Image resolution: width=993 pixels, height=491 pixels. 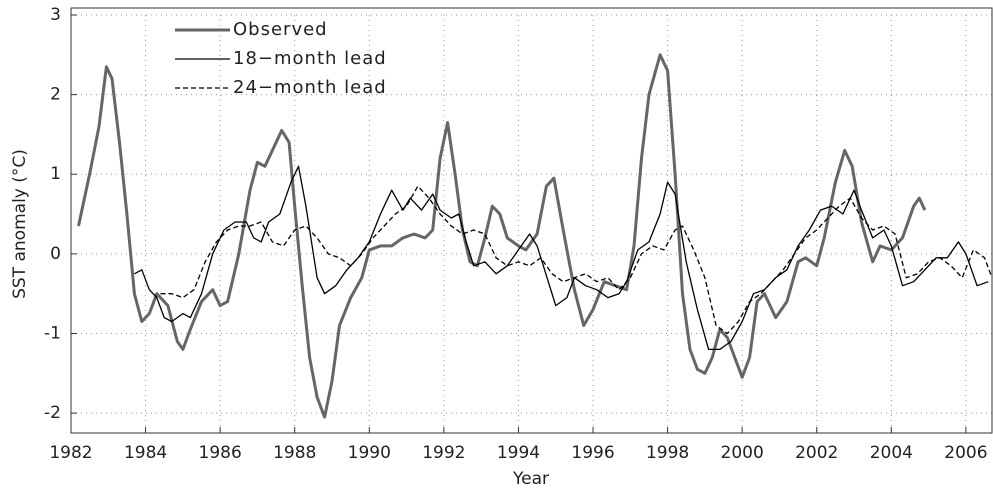 What do you see at coordinates (280, 29) in the screenshot?
I see `legend-label: Observed` at bounding box center [280, 29].